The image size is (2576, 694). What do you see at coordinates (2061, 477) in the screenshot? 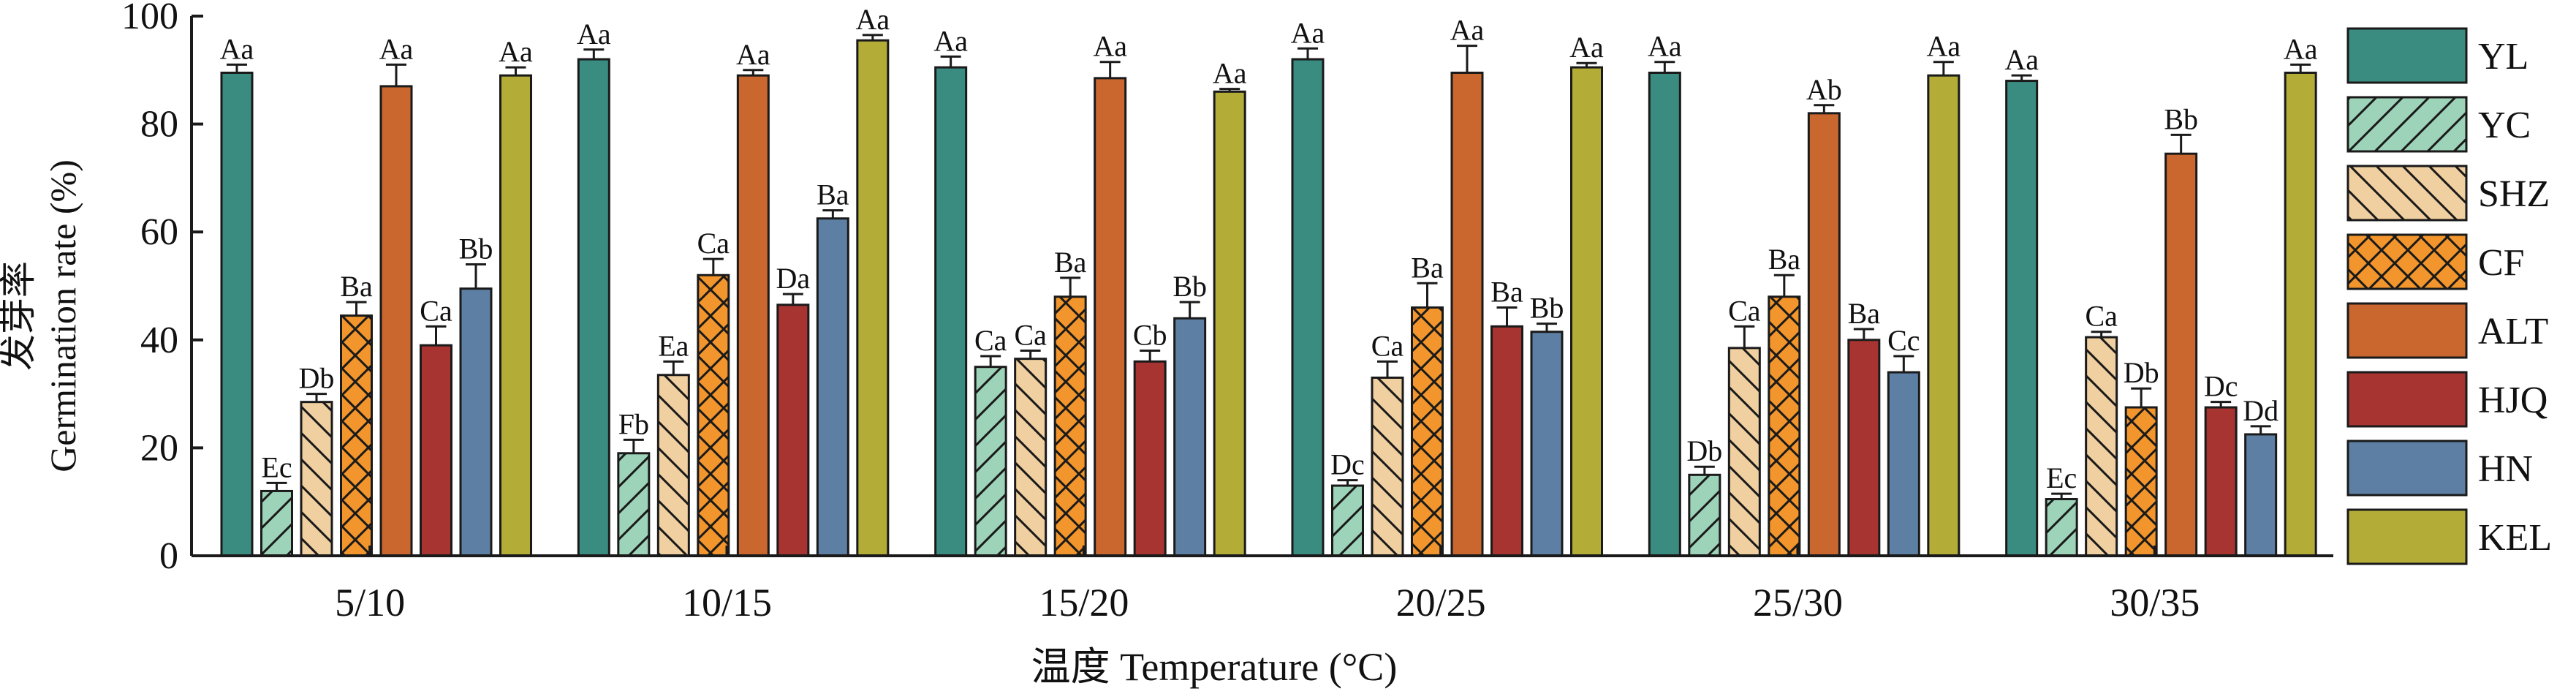
I see `data-label-yc-5: Ec` at bounding box center [2061, 477].